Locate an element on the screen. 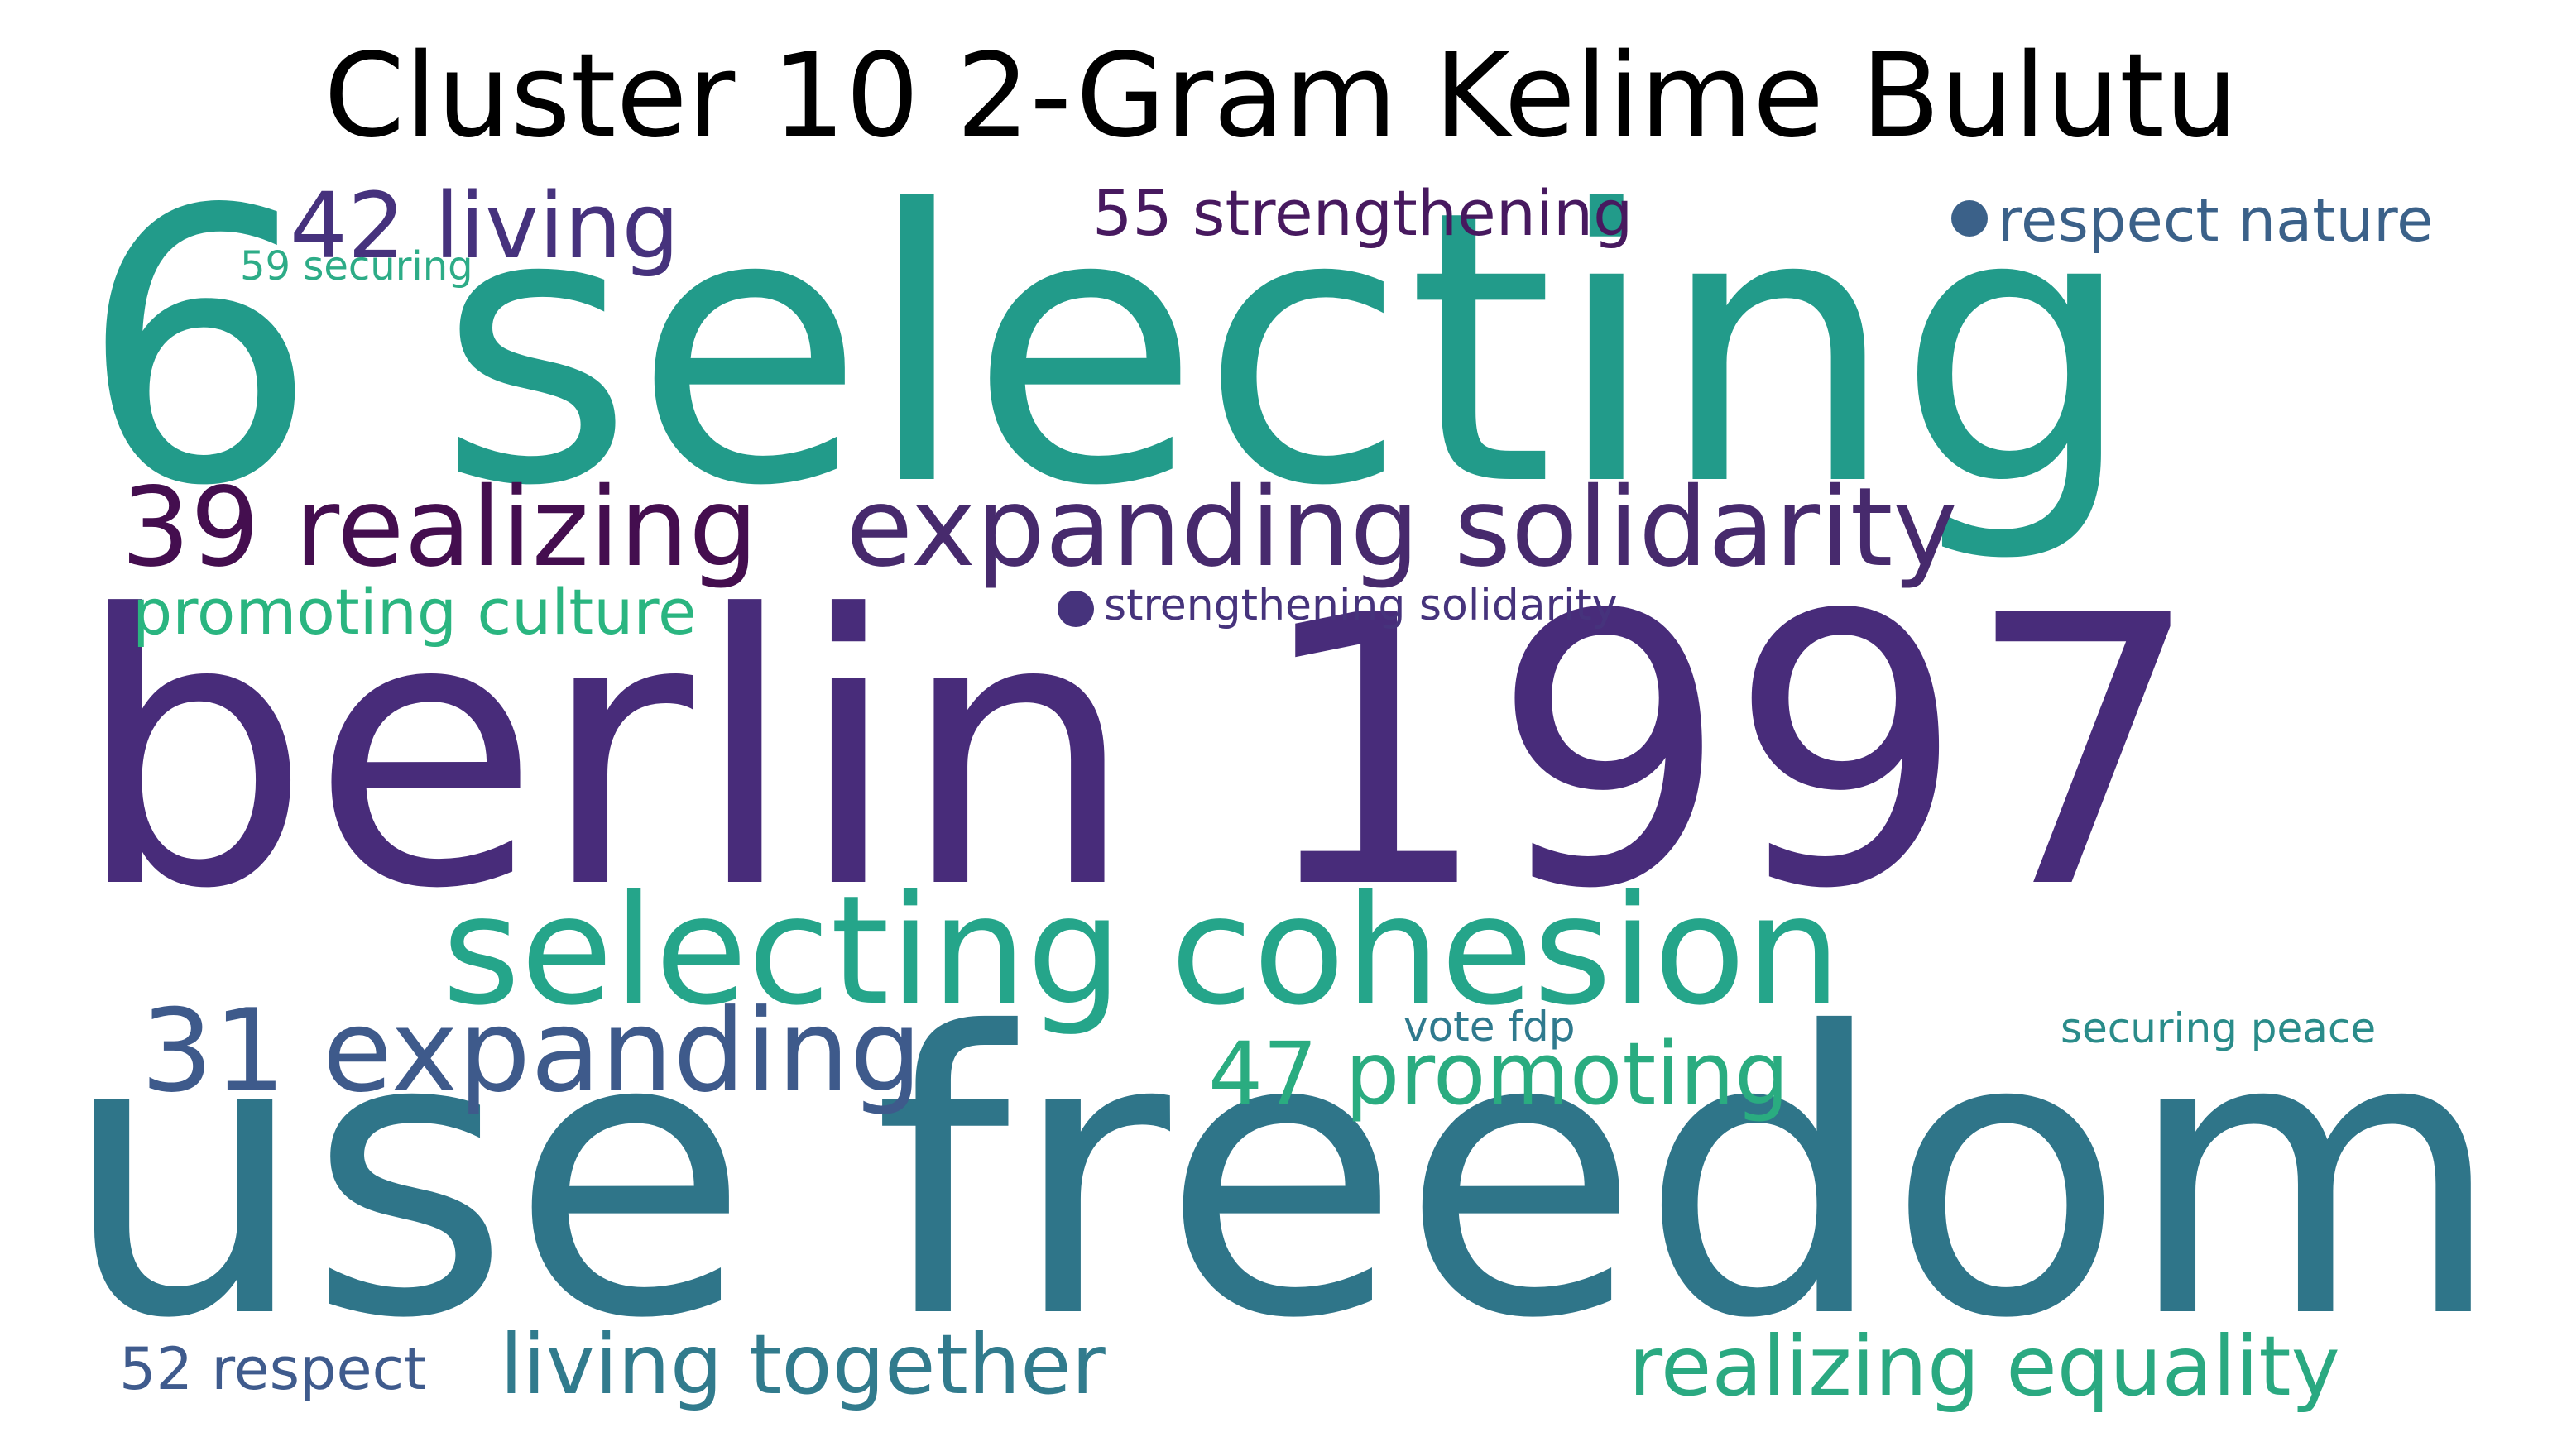  word-securing-peace: securing peace is located at coordinates (2219, 1028).